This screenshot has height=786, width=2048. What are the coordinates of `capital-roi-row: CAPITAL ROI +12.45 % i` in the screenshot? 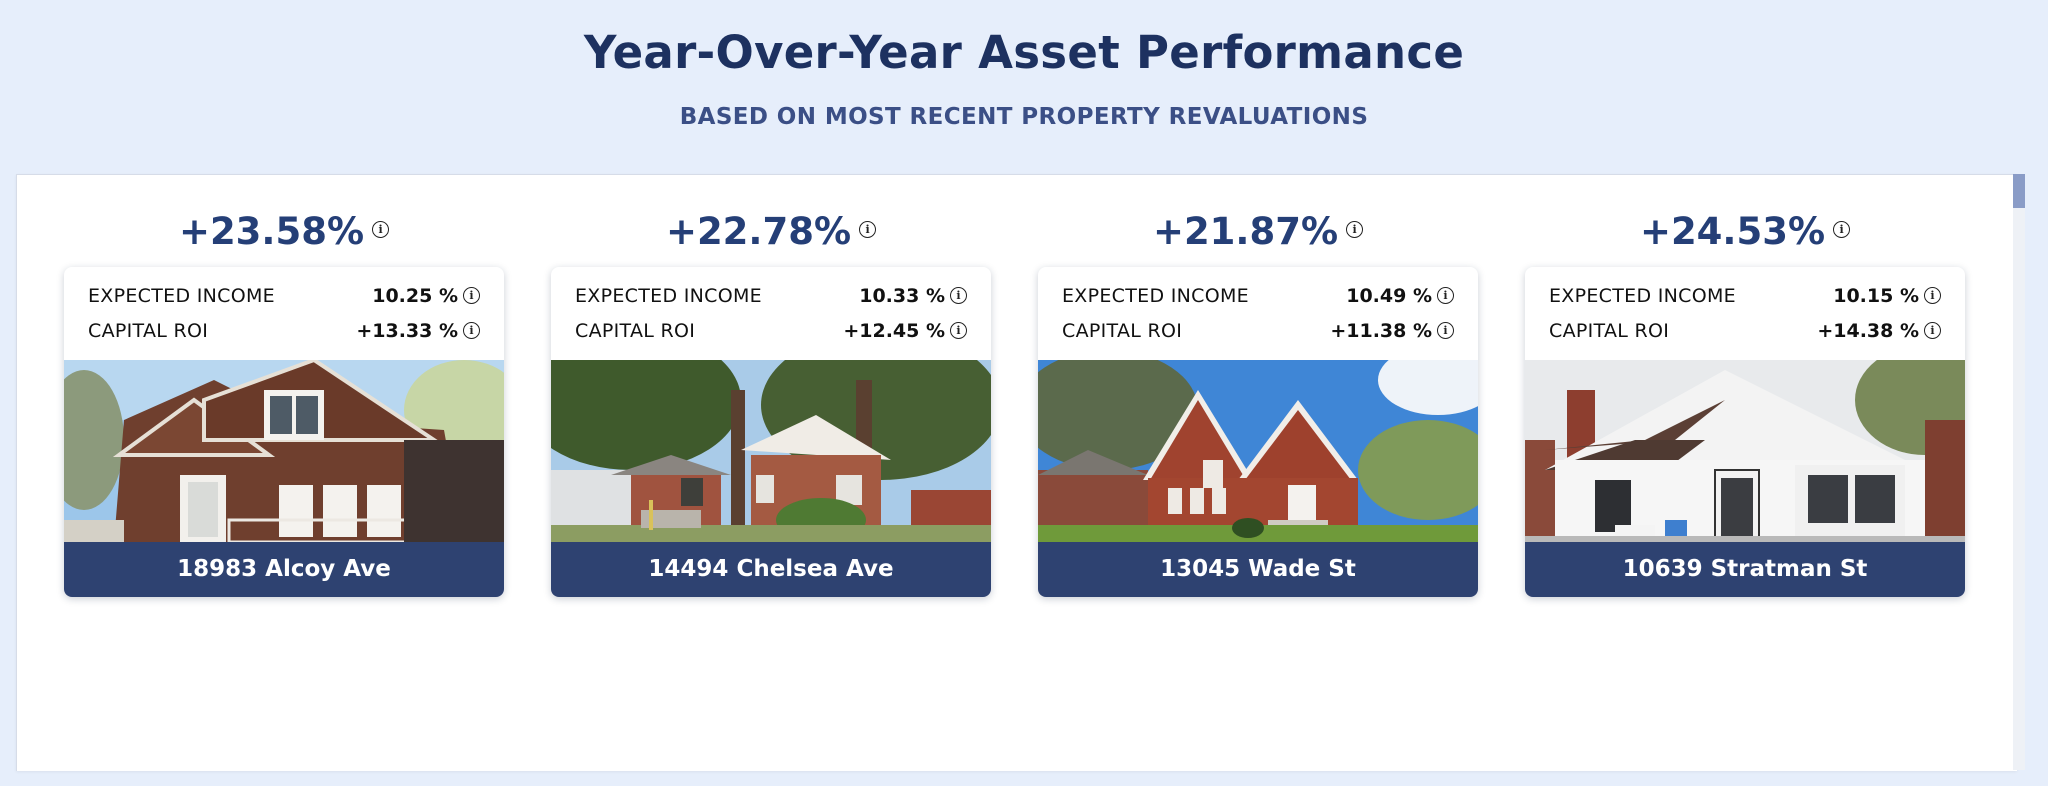 It's located at (771, 333).